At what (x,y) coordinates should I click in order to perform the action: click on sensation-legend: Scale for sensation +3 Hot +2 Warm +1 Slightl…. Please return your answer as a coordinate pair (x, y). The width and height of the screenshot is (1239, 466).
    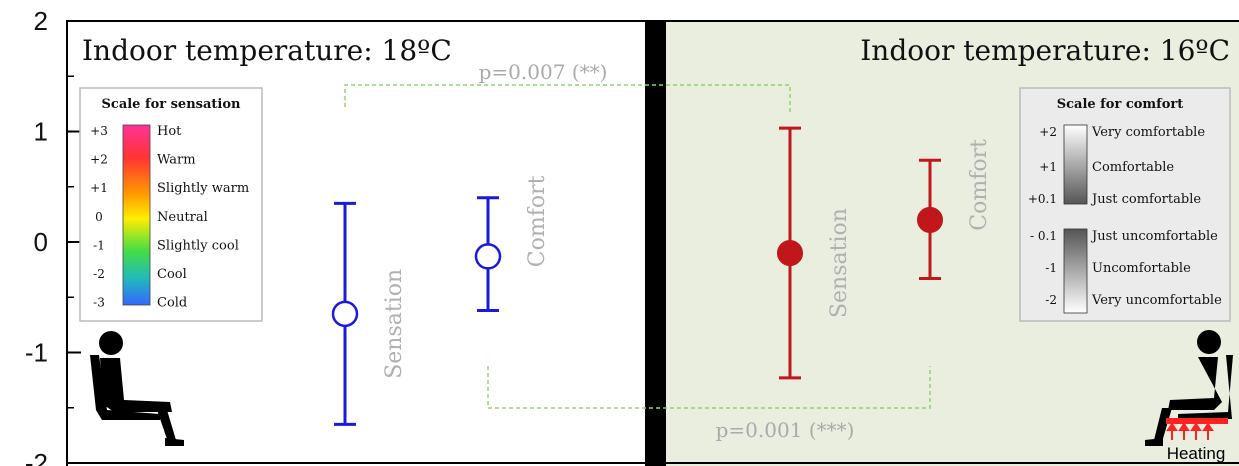
    Looking at the image, I should click on (171, 204).